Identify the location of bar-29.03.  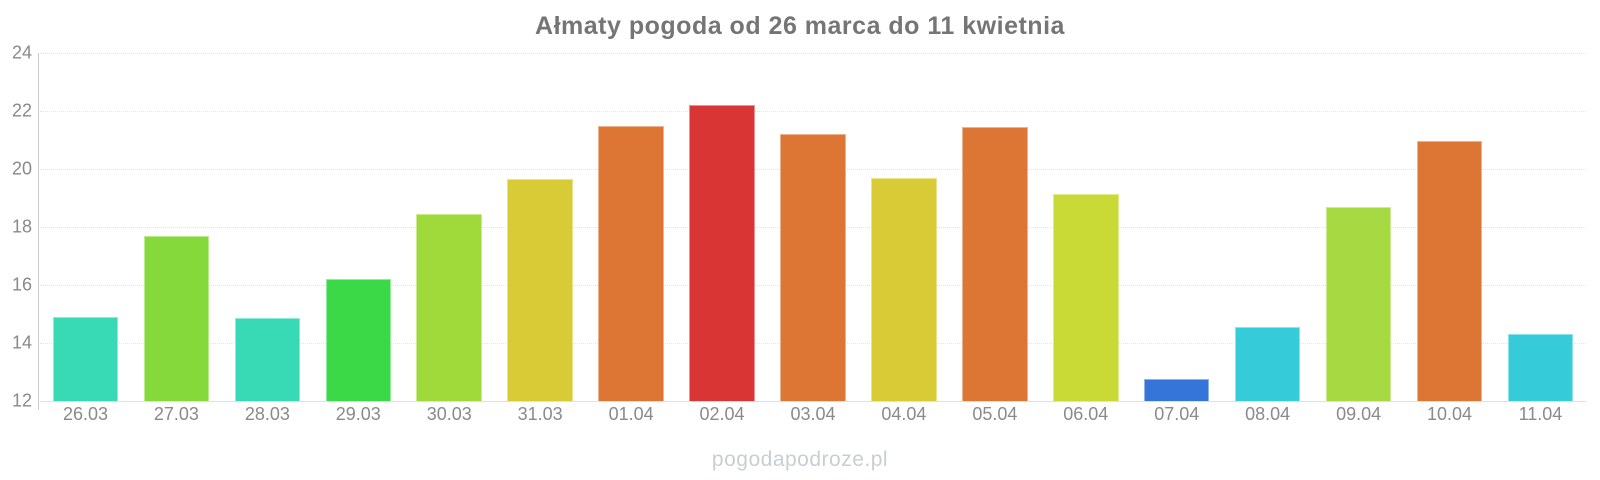
(358, 340).